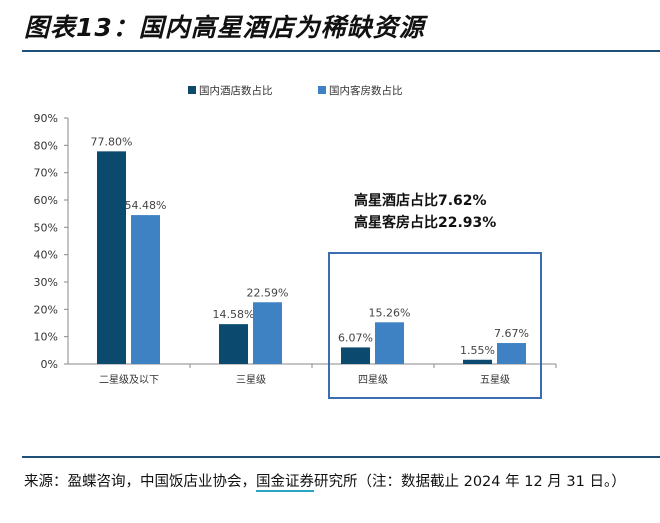 This screenshot has height=523, width=660. Describe the element at coordinates (49, 364) in the screenshot. I see `y-tick-label: 0%` at that location.